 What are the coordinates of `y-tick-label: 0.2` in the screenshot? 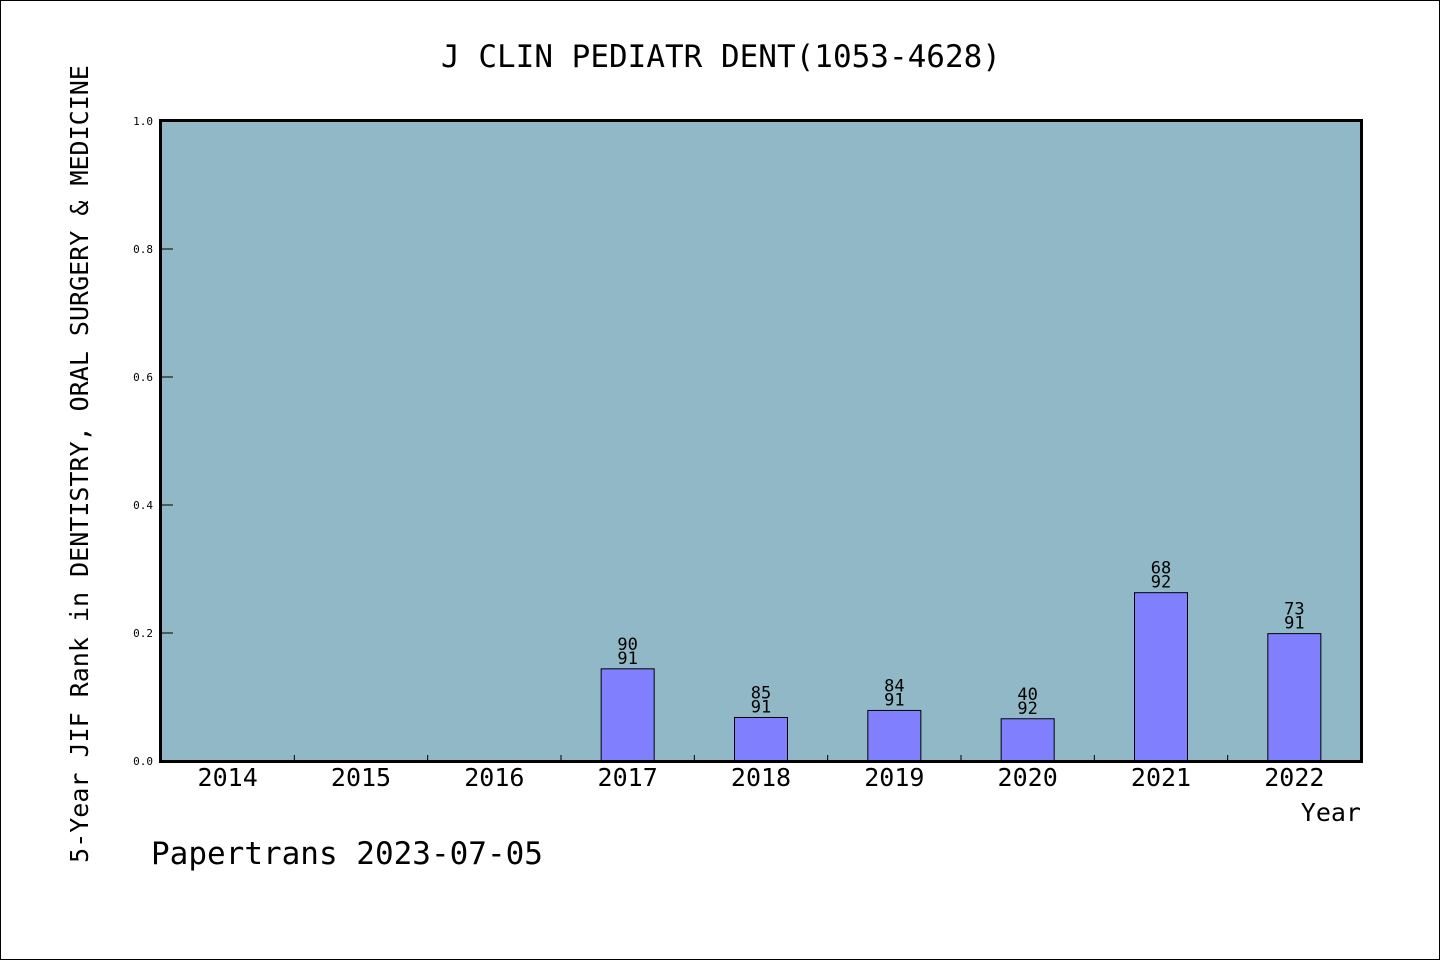 It's located at (143, 633).